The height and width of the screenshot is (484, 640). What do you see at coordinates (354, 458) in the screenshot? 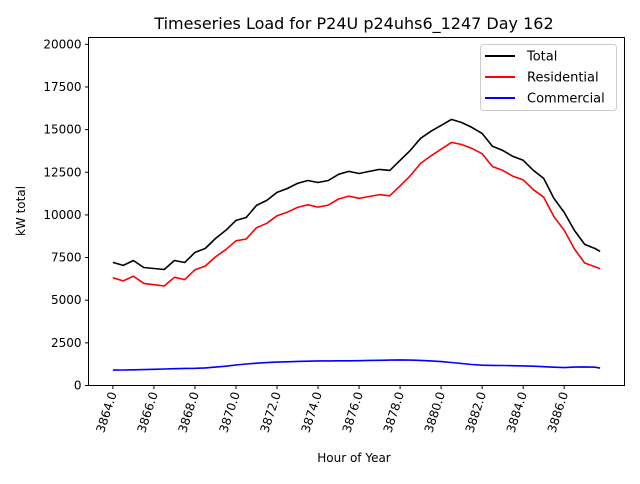
I see `x-axis-label: Hour of Year` at bounding box center [354, 458].